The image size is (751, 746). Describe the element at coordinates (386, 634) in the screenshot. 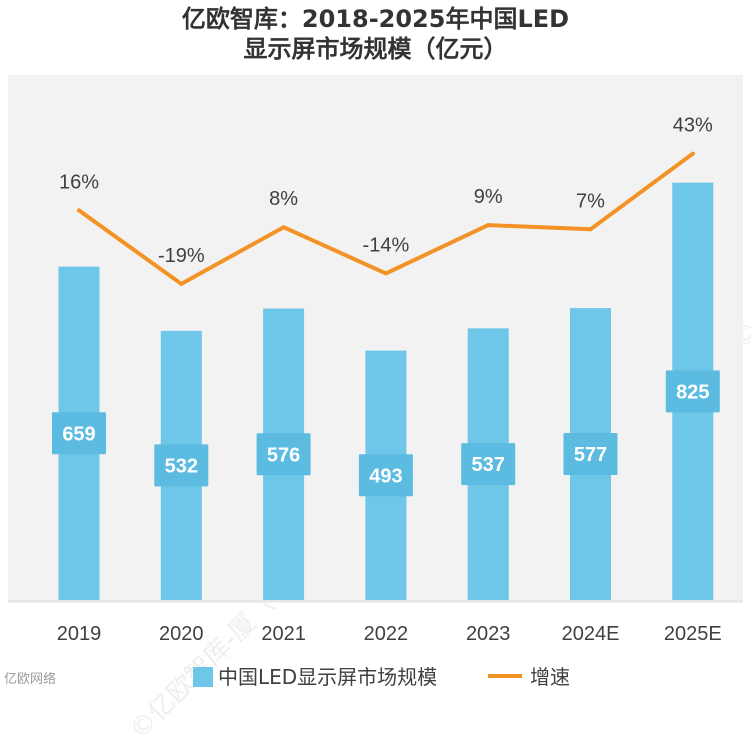

I see `x-tick-label-2022: 2022` at that location.